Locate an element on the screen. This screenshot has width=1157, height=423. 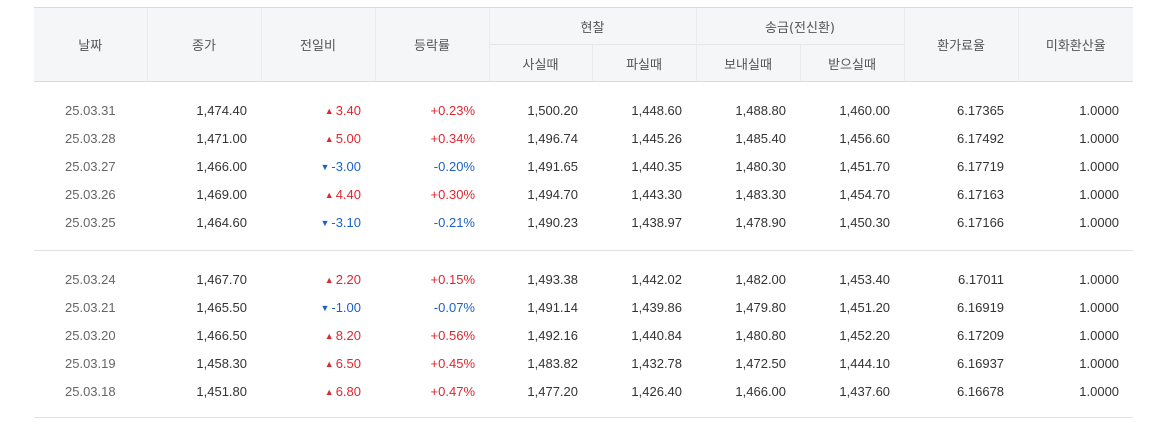
cell-remit-receive: 1,452.20 is located at coordinates (865, 335).